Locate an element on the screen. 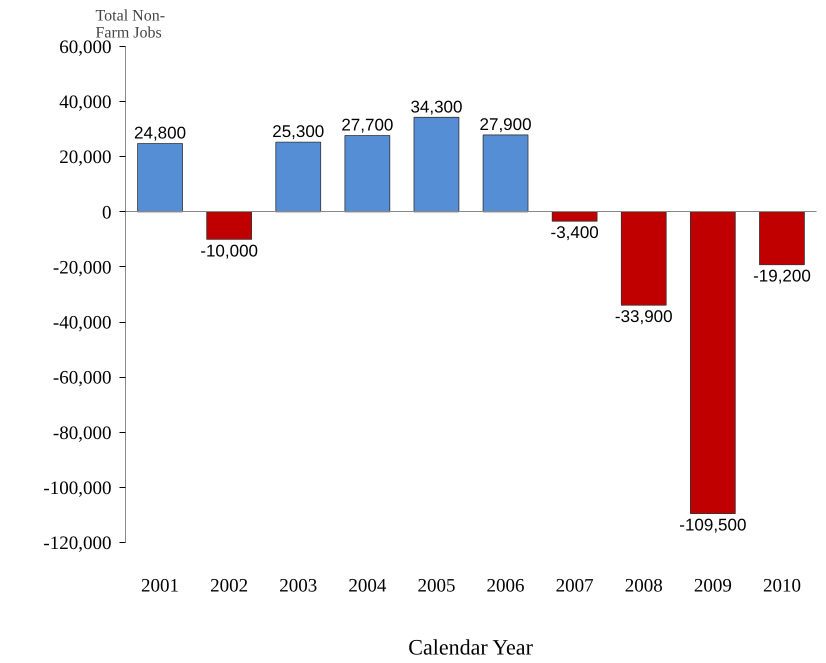 The image size is (826, 663). x-tick-label: 2010 is located at coordinates (781, 586).